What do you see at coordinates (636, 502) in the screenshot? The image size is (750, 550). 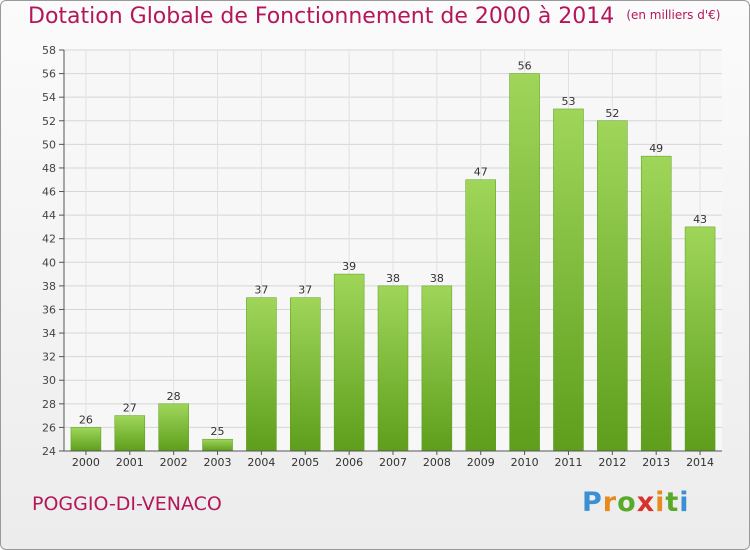 I see `proxiti-logo: Proxiti` at bounding box center [636, 502].